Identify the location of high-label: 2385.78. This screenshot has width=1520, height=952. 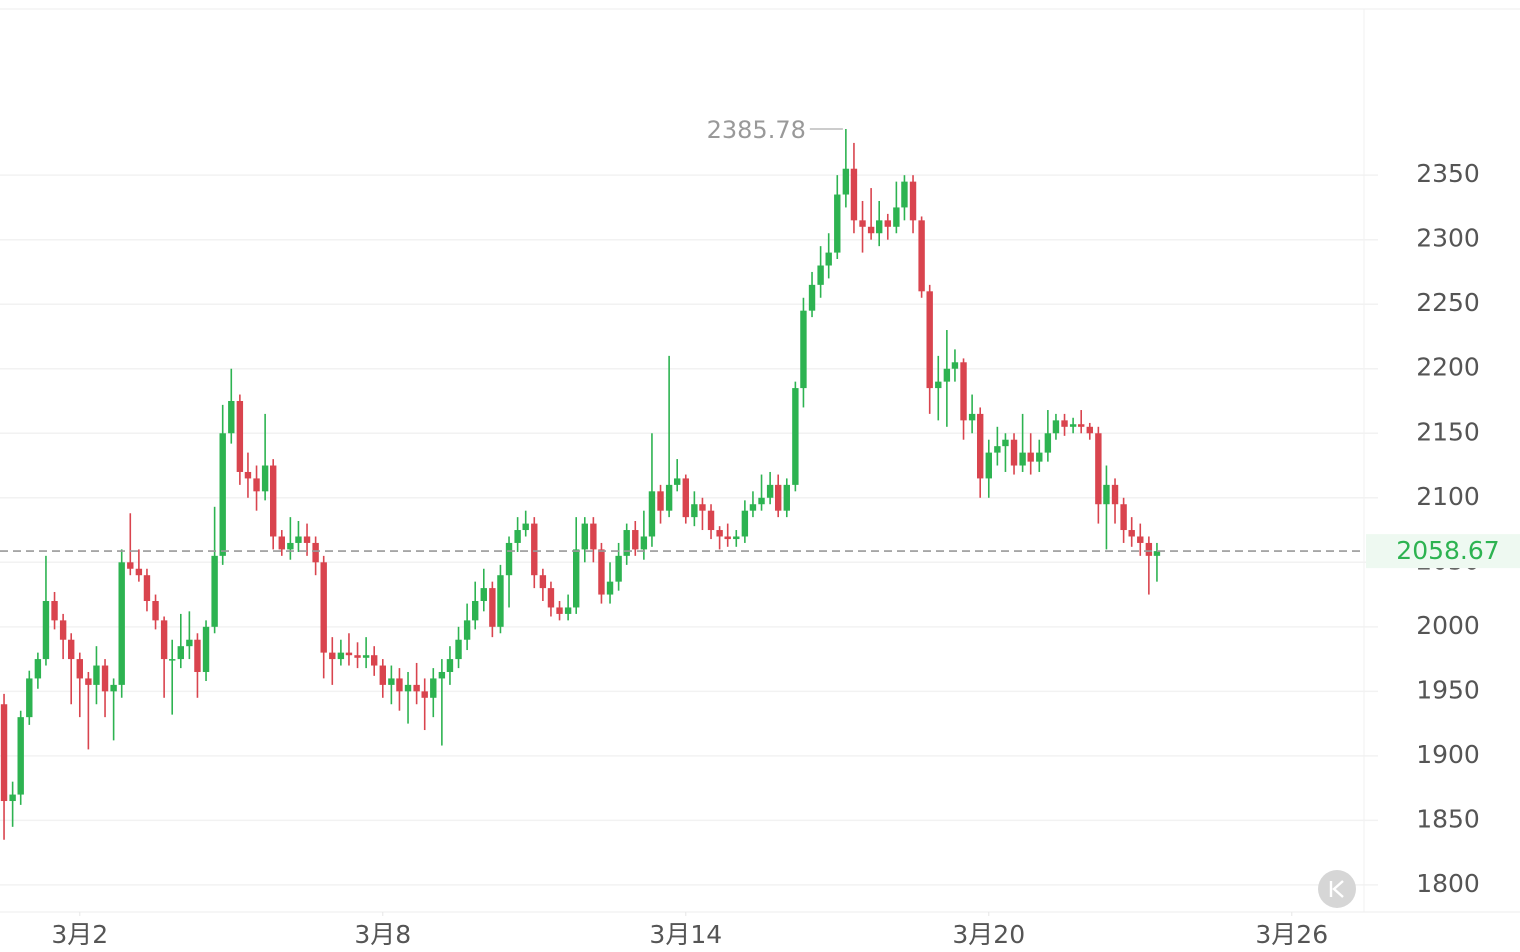
(756, 130).